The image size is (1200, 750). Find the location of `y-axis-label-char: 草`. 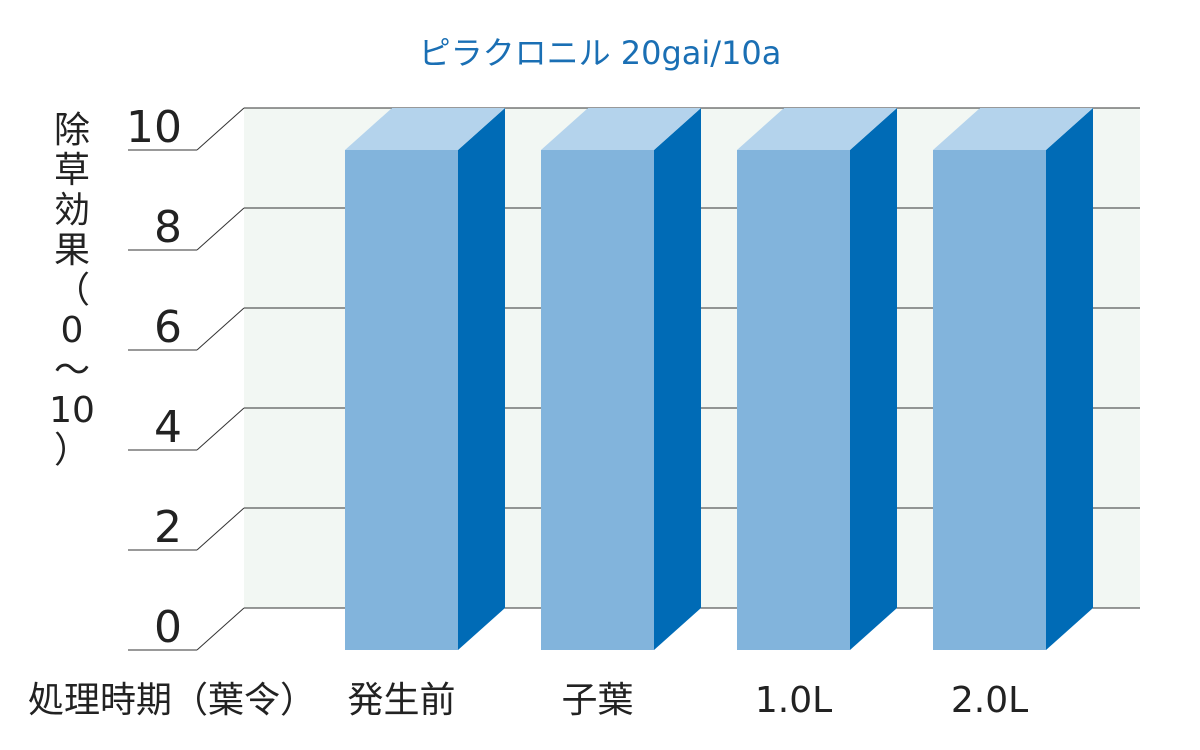

y-axis-label-char: 草 is located at coordinates (72, 170).